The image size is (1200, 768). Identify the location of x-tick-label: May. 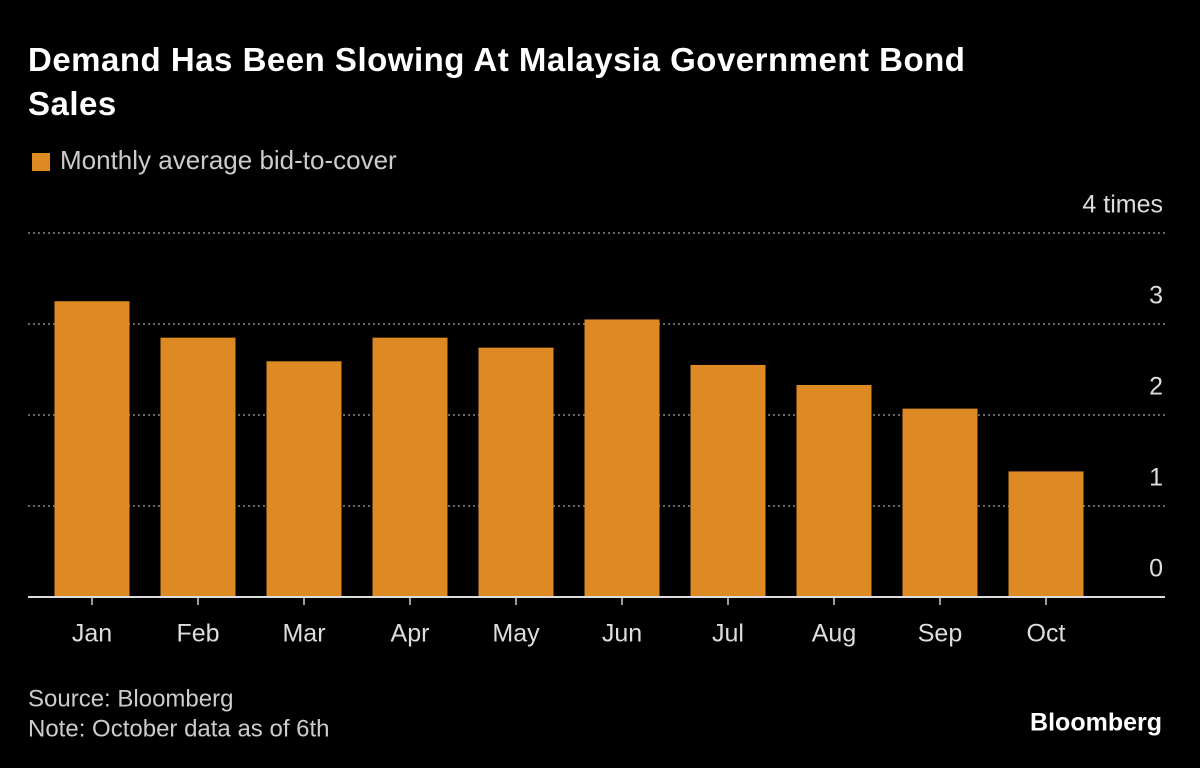
(516, 634).